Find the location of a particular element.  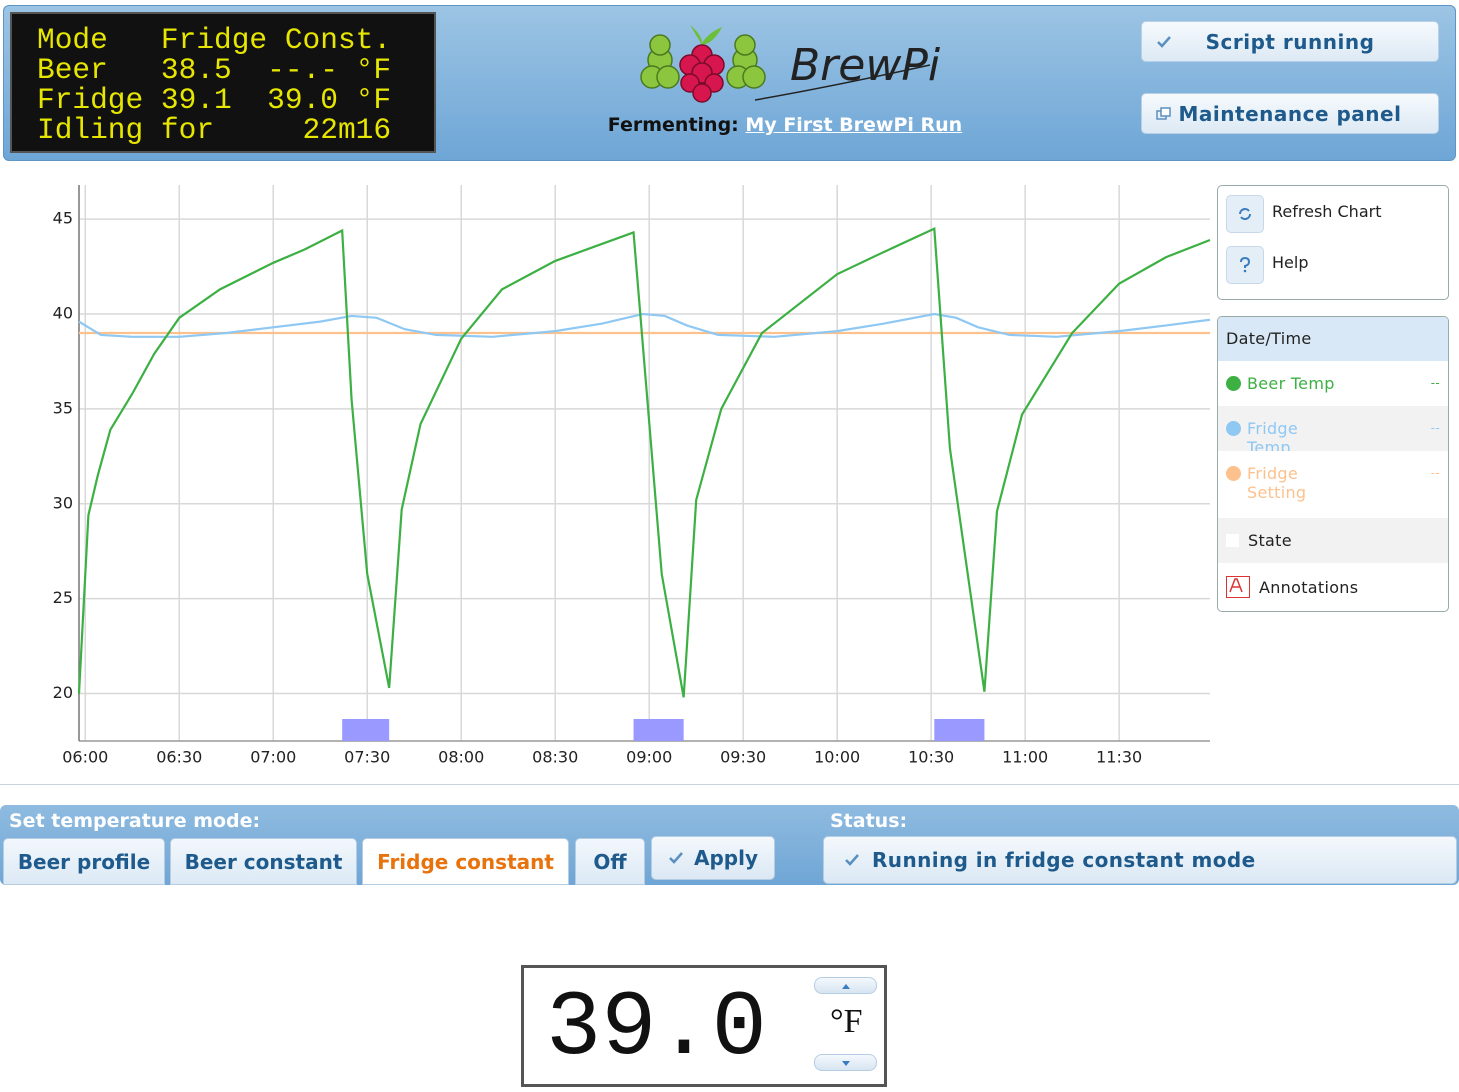

y-tick-label: 35 is located at coordinates (63, 407).